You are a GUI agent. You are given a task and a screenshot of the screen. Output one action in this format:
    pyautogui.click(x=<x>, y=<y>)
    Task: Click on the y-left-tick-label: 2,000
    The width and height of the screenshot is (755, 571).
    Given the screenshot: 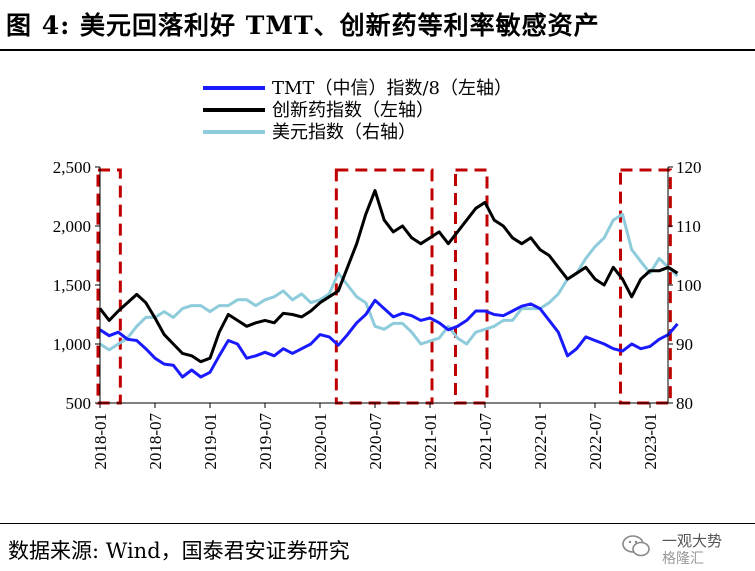 What is the action you would take?
    pyautogui.click(x=72, y=226)
    